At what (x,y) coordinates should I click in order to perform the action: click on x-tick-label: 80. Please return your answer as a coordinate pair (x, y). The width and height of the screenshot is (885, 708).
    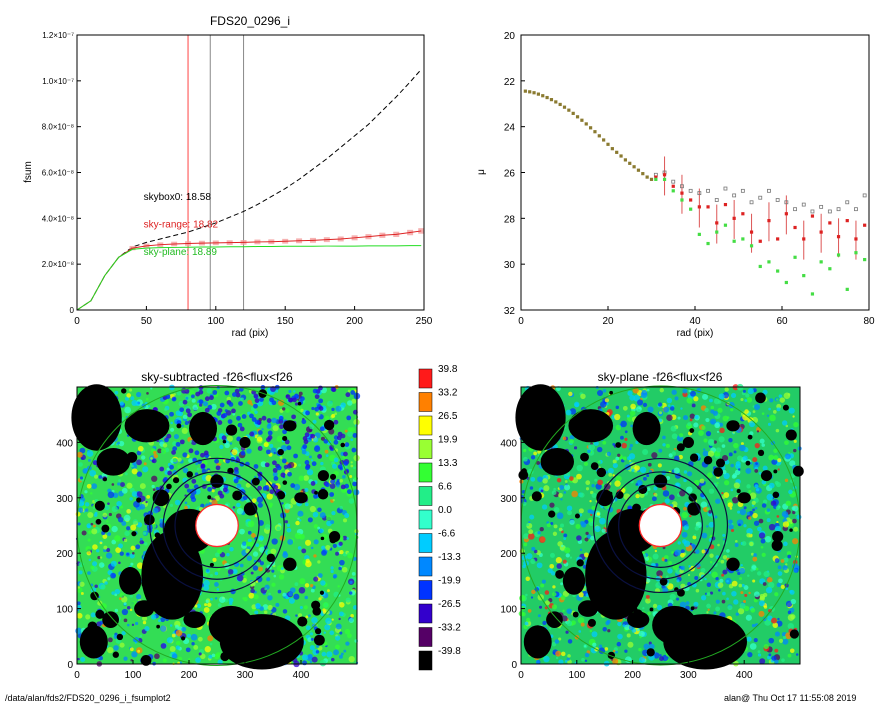
    Looking at the image, I should click on (869, 321).